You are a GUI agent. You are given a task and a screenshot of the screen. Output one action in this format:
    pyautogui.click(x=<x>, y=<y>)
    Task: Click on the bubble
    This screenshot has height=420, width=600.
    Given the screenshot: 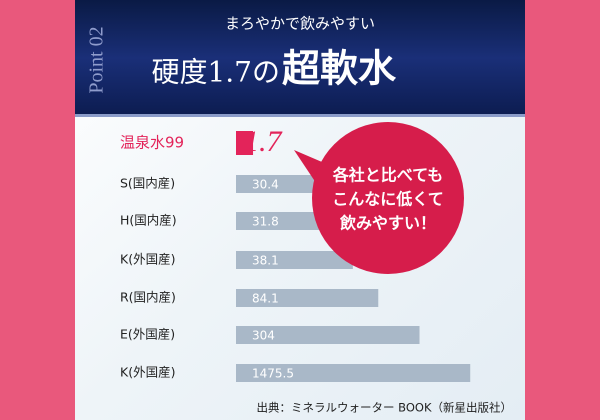 What is the action you would take?
    pyautogui.click(x=388, y=198)
    